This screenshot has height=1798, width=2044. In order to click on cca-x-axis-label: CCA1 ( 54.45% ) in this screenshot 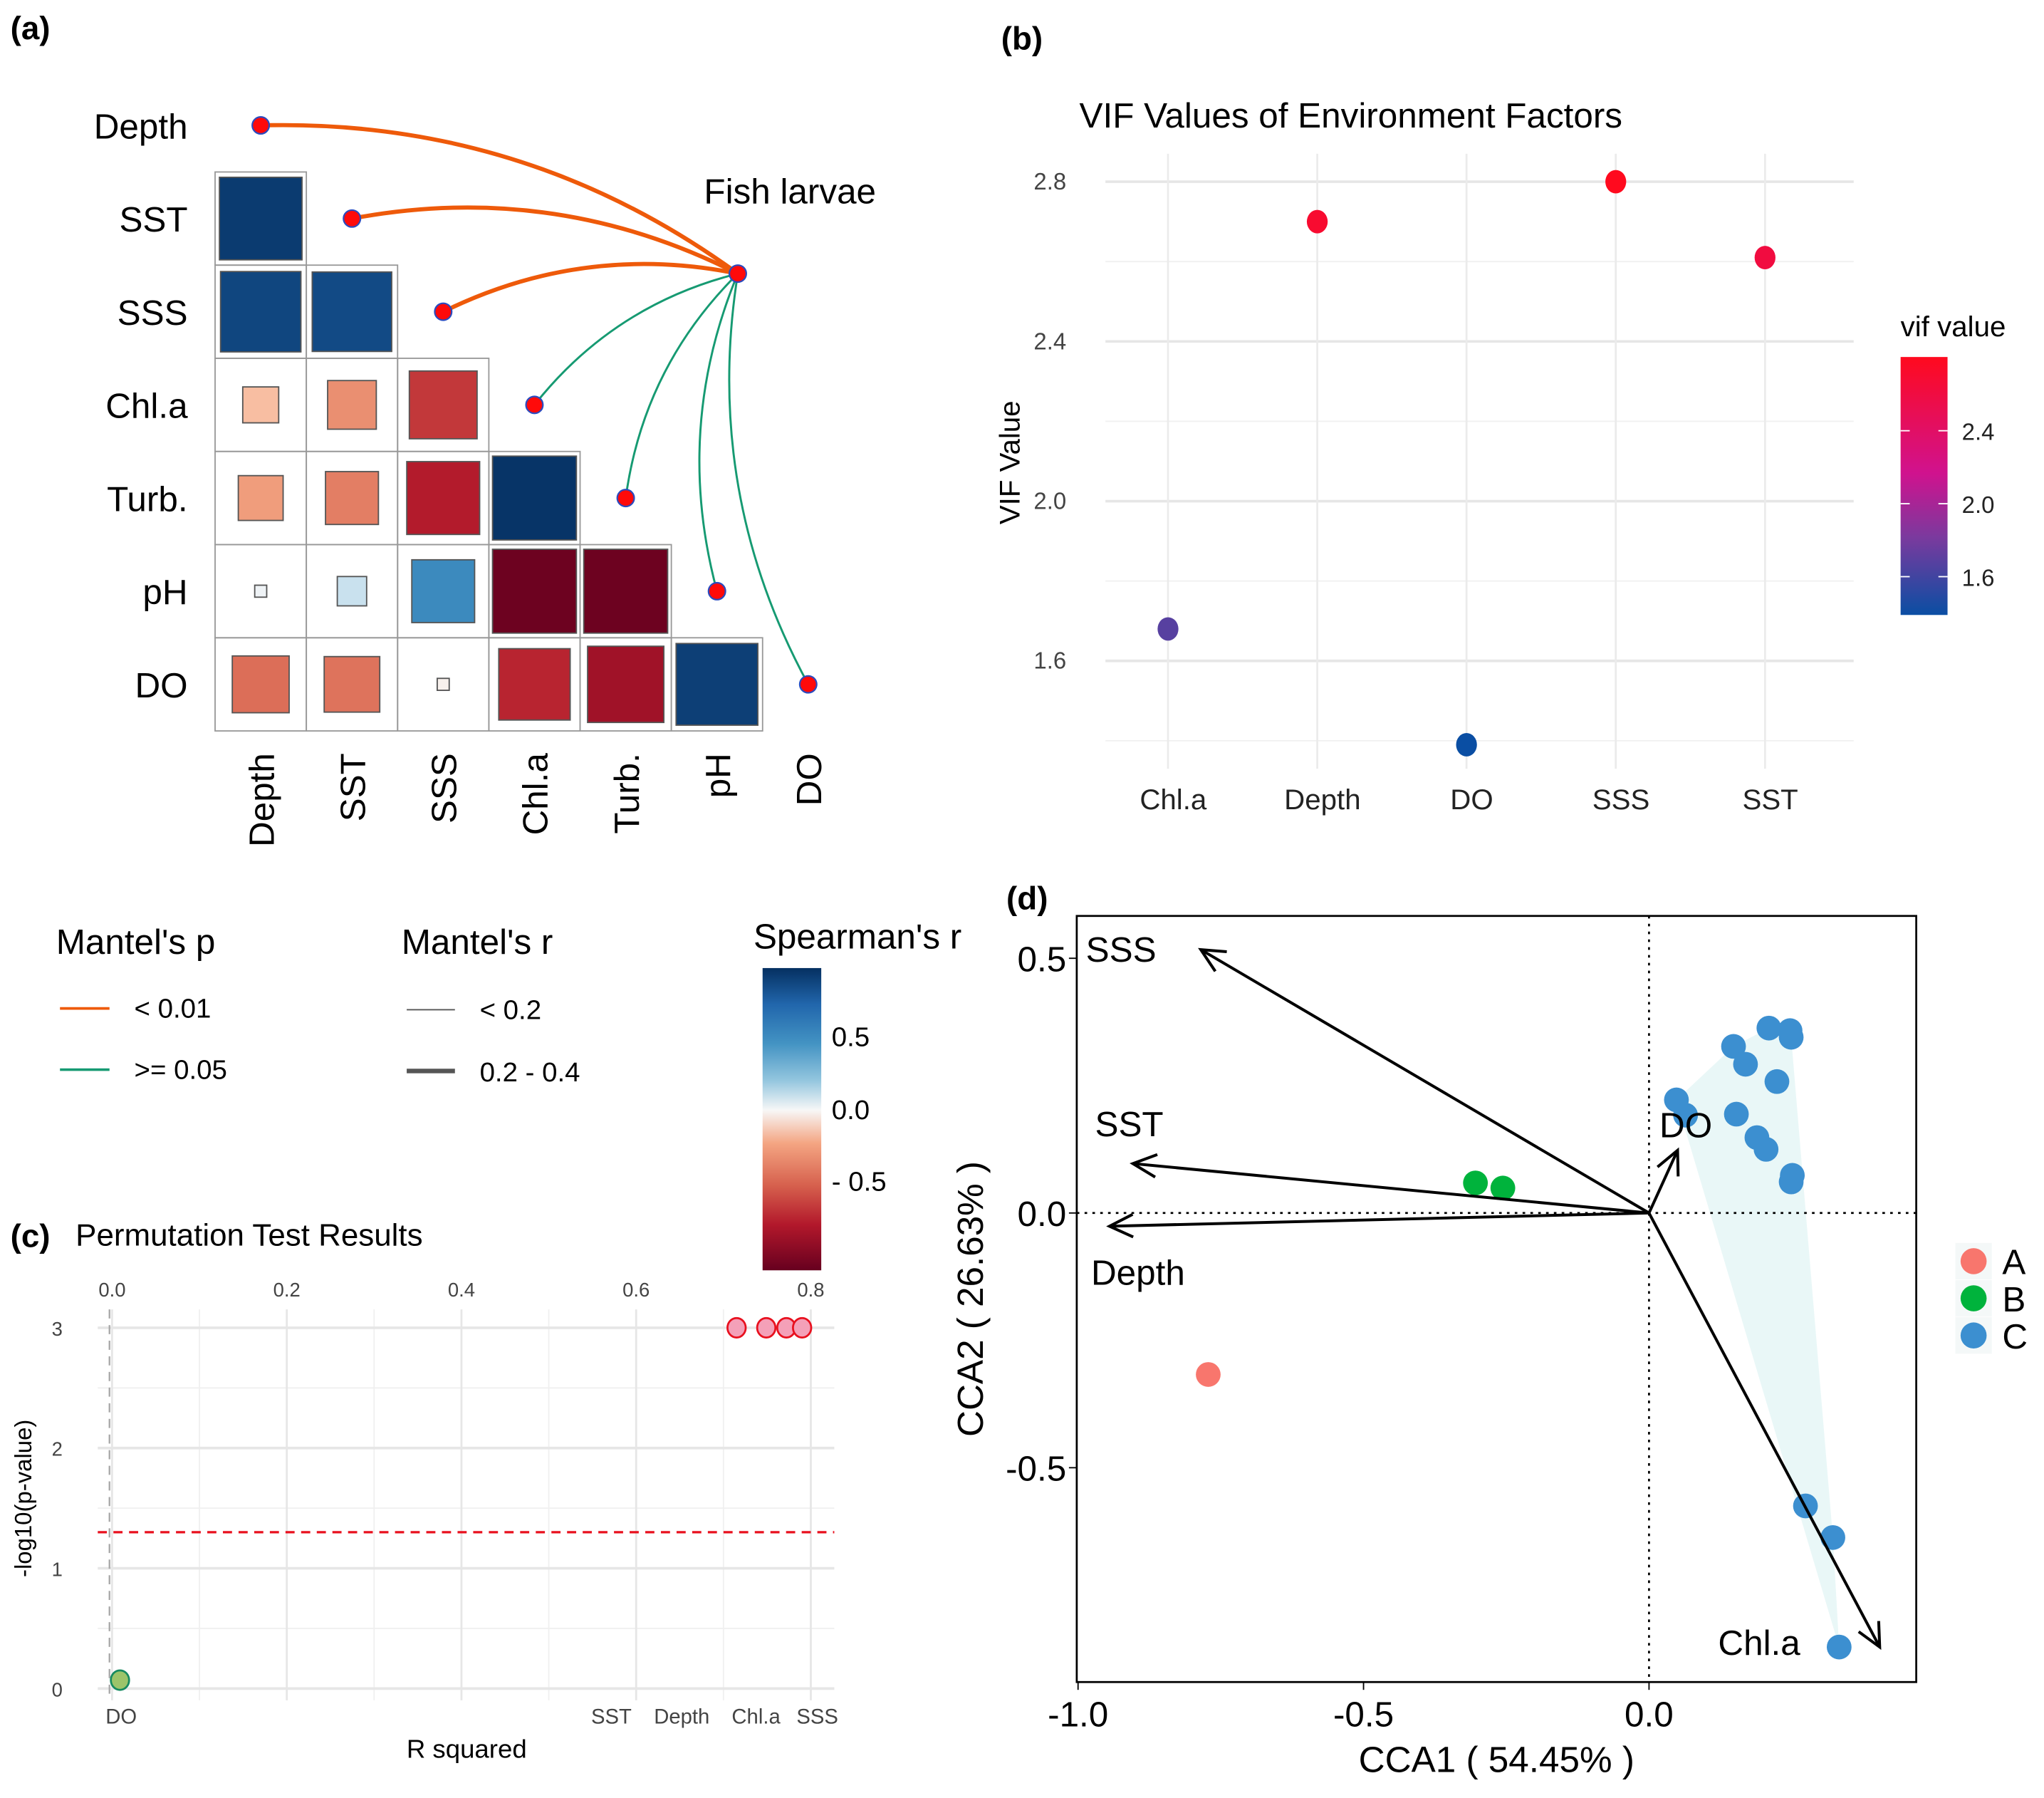, I will do `click(1496, 1759)`.